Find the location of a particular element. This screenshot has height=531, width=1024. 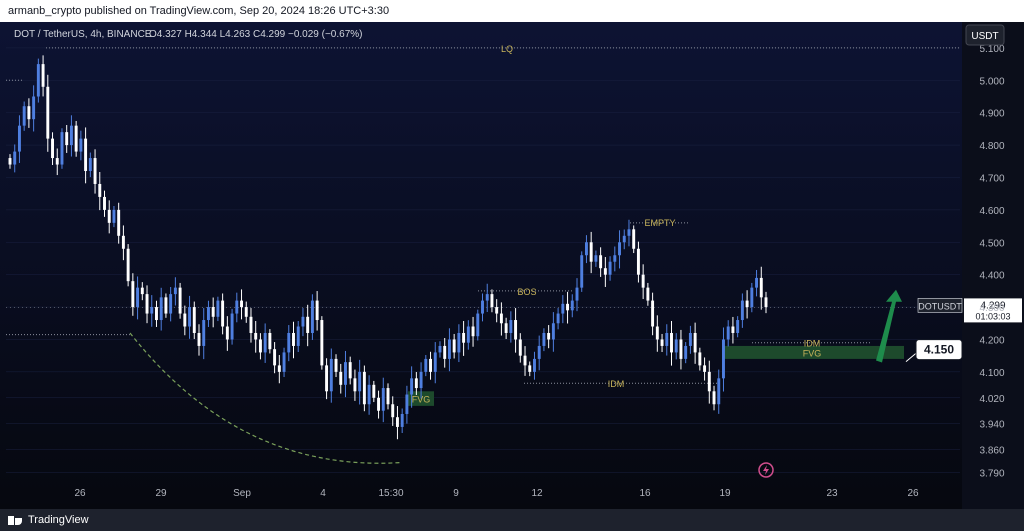

bos-label: BOS is located at coordinates (526, 292).